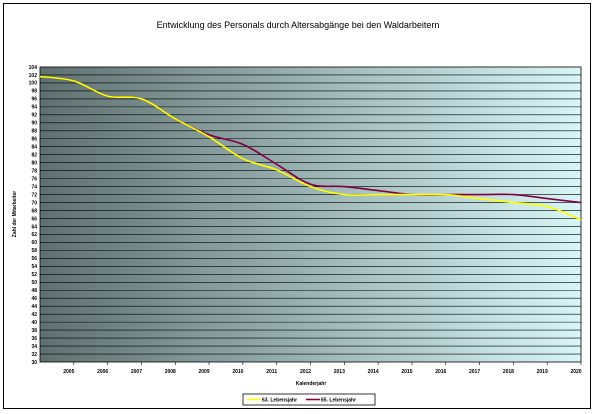 This screenshot has width=596, height=414. What do you see at coordinates (34, 227) in the screenshot?
I see `y-tick-label: 64` at bounding box center [34, 227].